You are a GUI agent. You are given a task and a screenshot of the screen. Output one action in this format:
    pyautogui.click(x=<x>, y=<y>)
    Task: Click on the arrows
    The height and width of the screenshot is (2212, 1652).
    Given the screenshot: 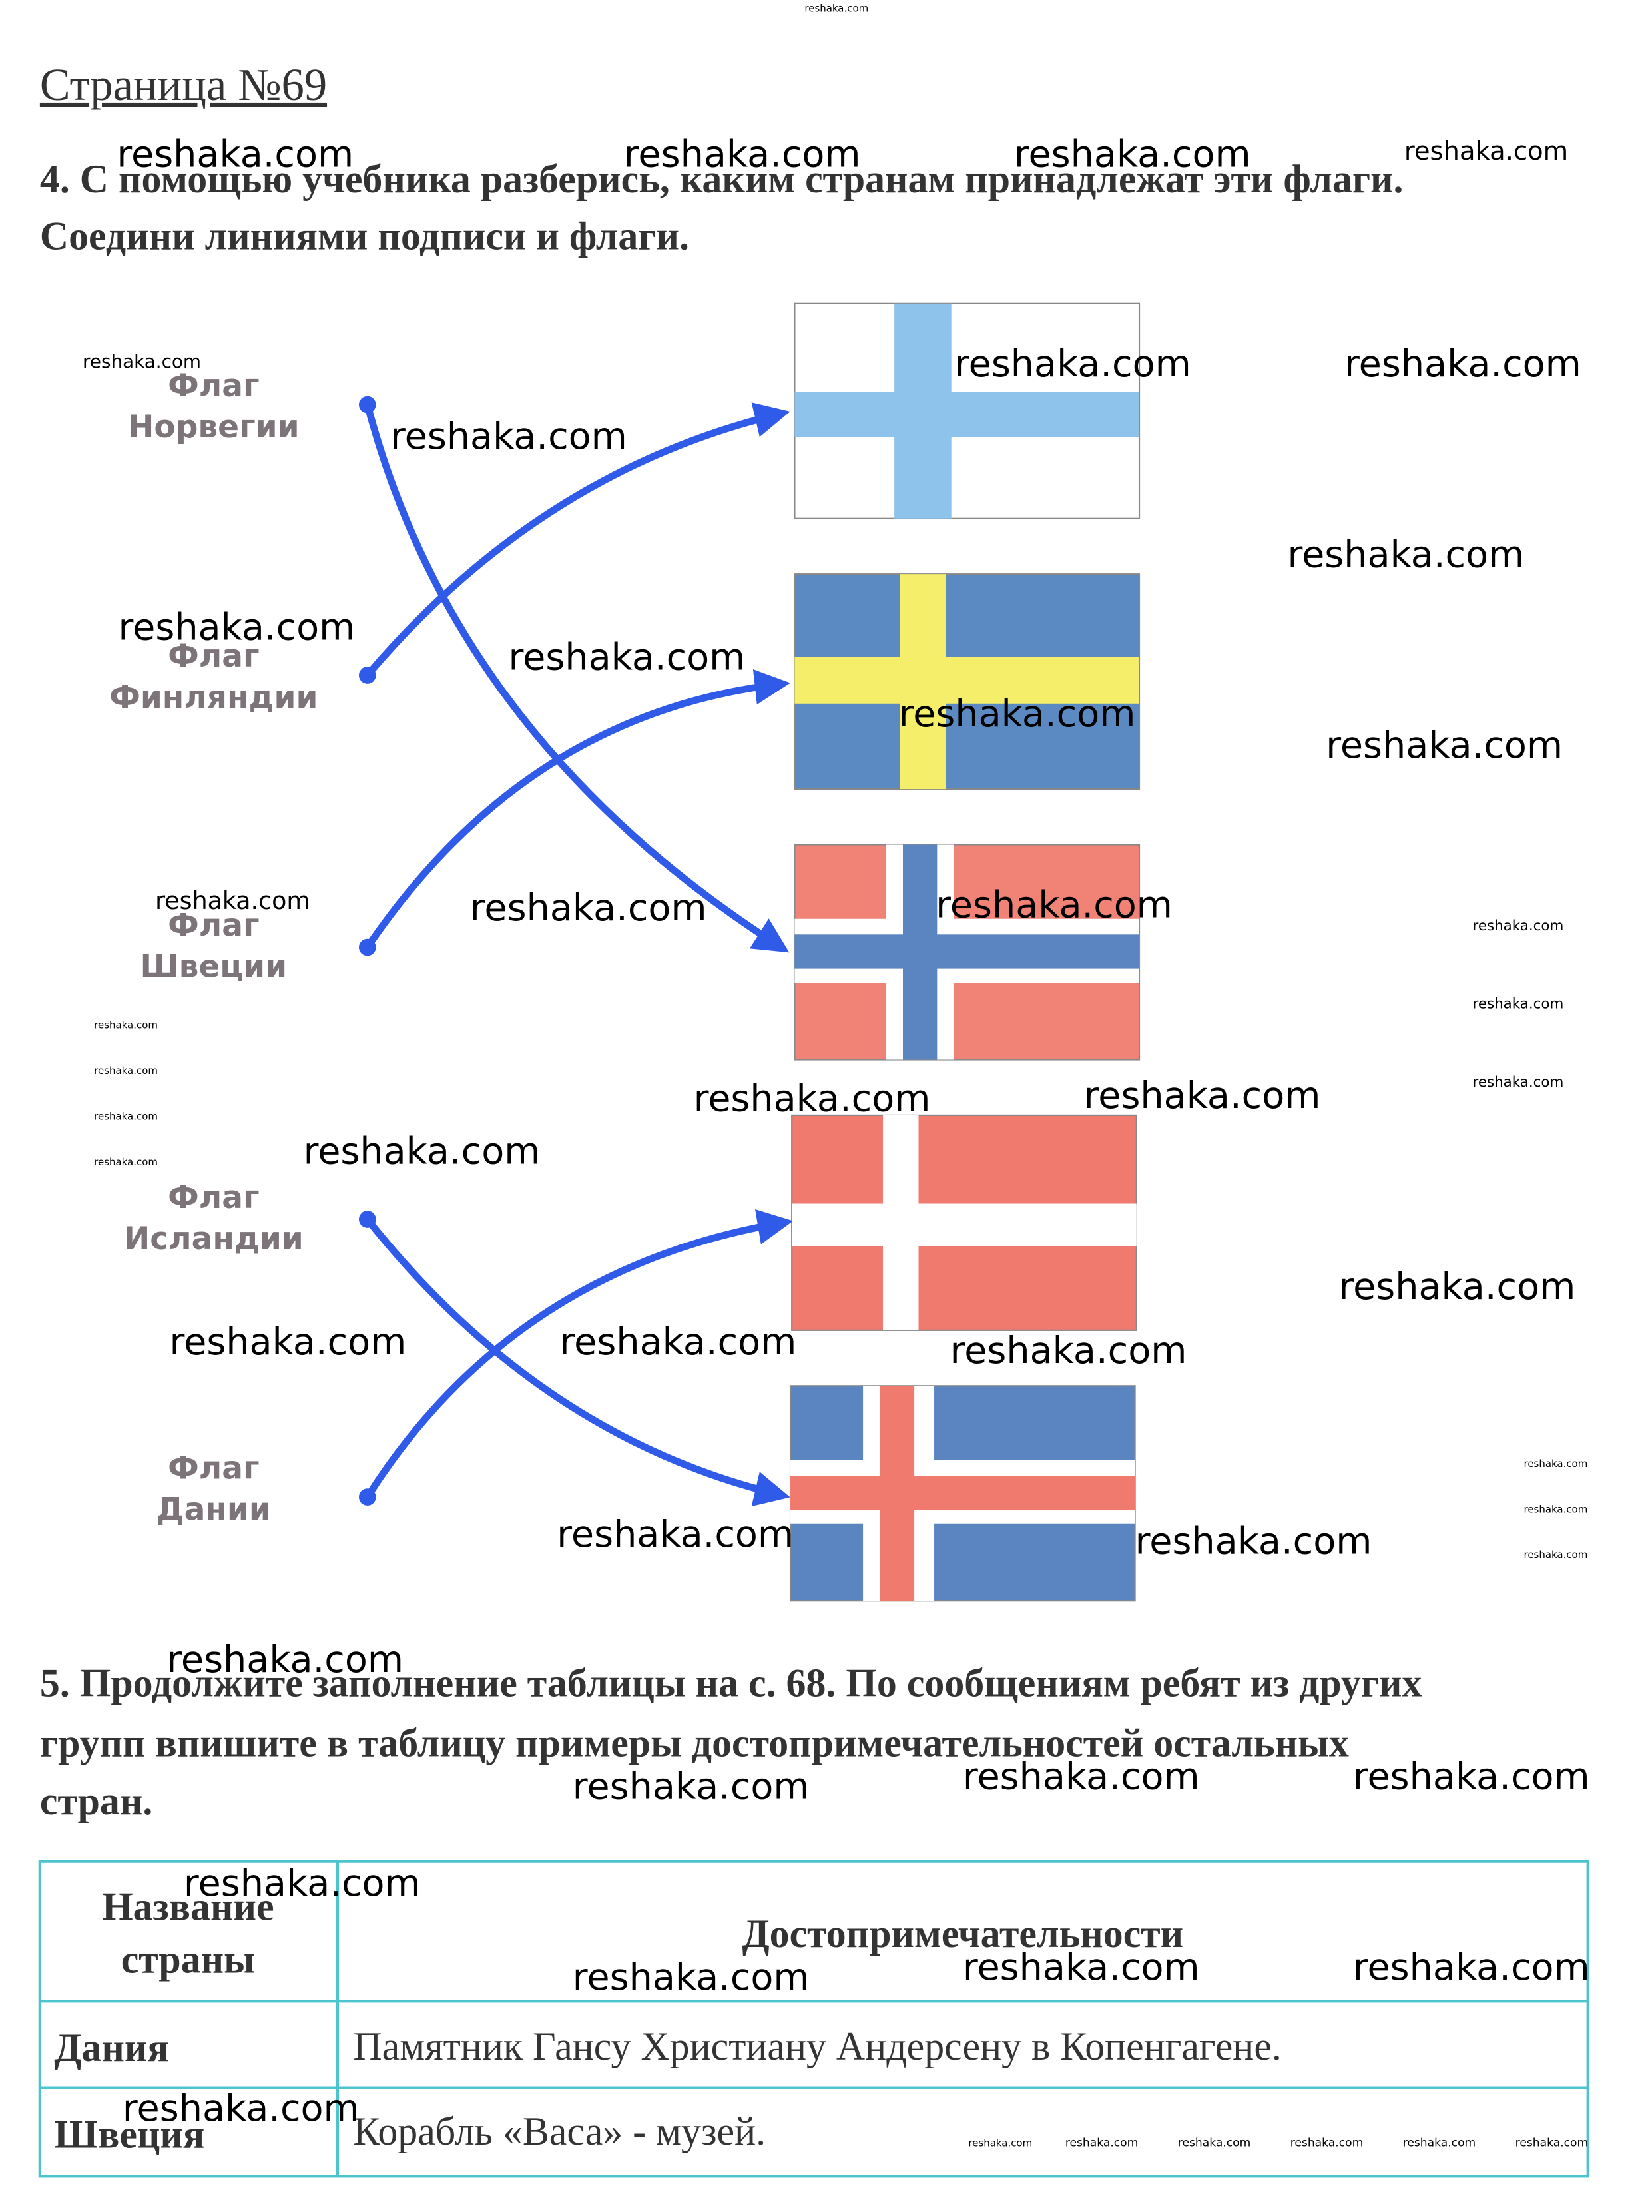 What is the action you would take?
    pyautogui.click(x=579, y=955)
    